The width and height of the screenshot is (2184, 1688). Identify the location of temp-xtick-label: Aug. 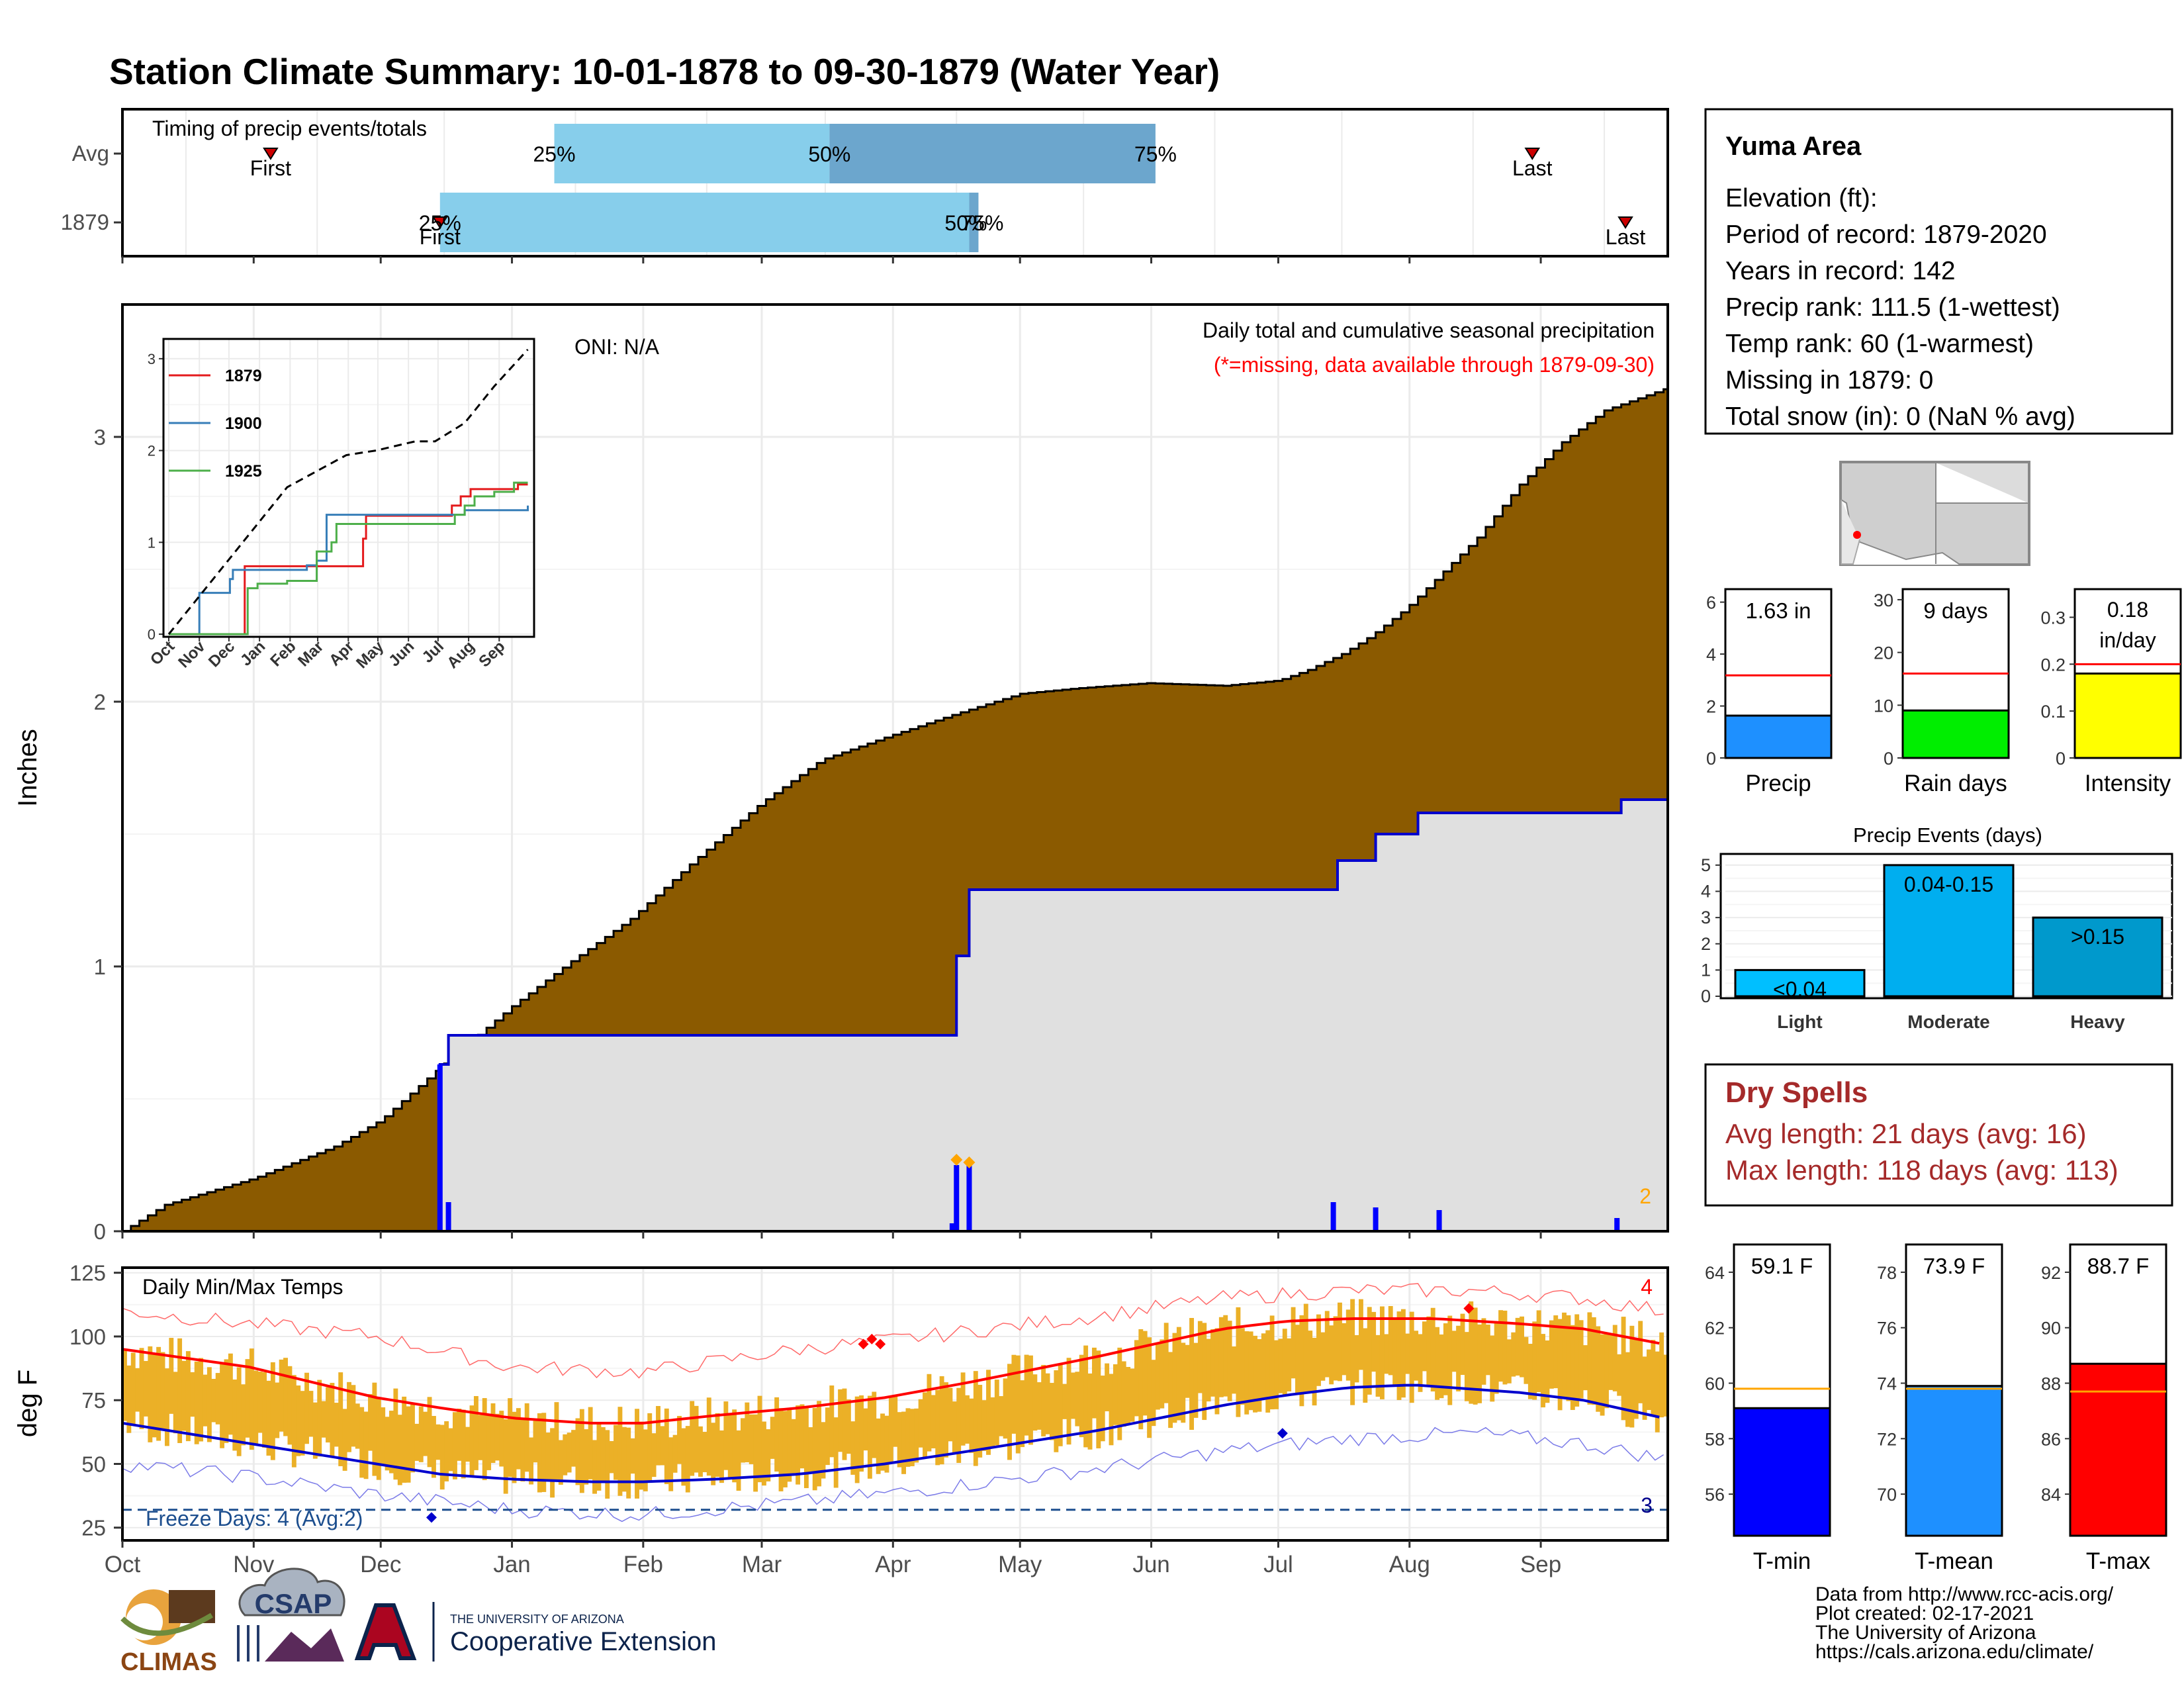
(1410, 1564).